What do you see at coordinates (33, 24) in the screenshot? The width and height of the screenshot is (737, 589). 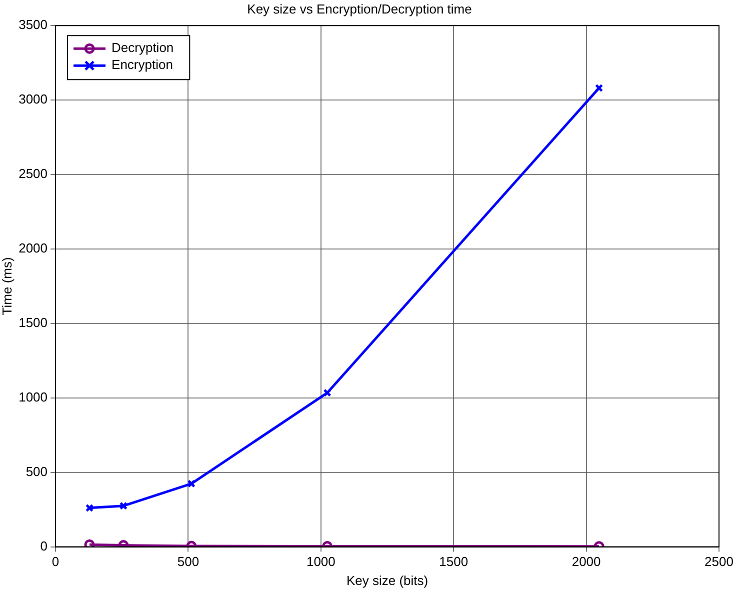 I see `y-tick-label: 3500` at bounding box center [33, 24].